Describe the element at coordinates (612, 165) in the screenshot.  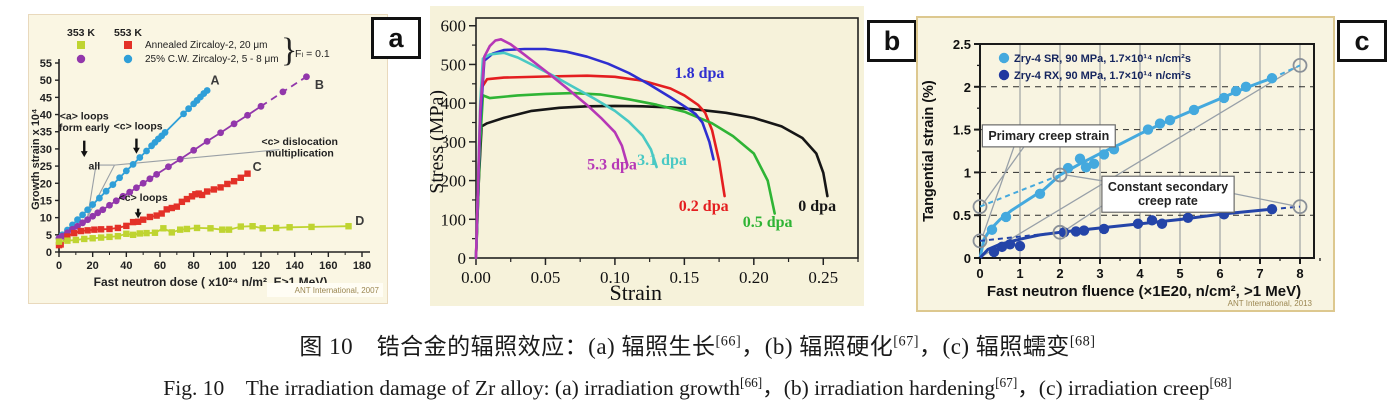
I see `curve-label-5.3-dpa: 5.3 dpa` at that location.